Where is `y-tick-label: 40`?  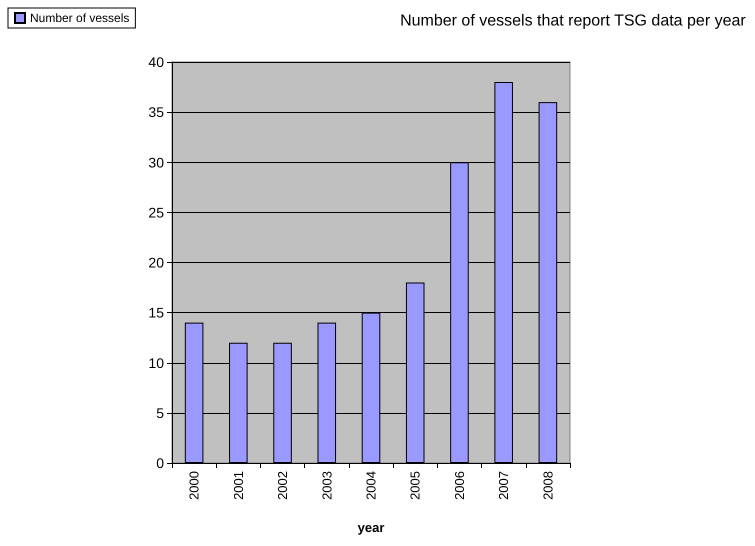 y-tick-label: 40 is located at coordinates (156, 62).